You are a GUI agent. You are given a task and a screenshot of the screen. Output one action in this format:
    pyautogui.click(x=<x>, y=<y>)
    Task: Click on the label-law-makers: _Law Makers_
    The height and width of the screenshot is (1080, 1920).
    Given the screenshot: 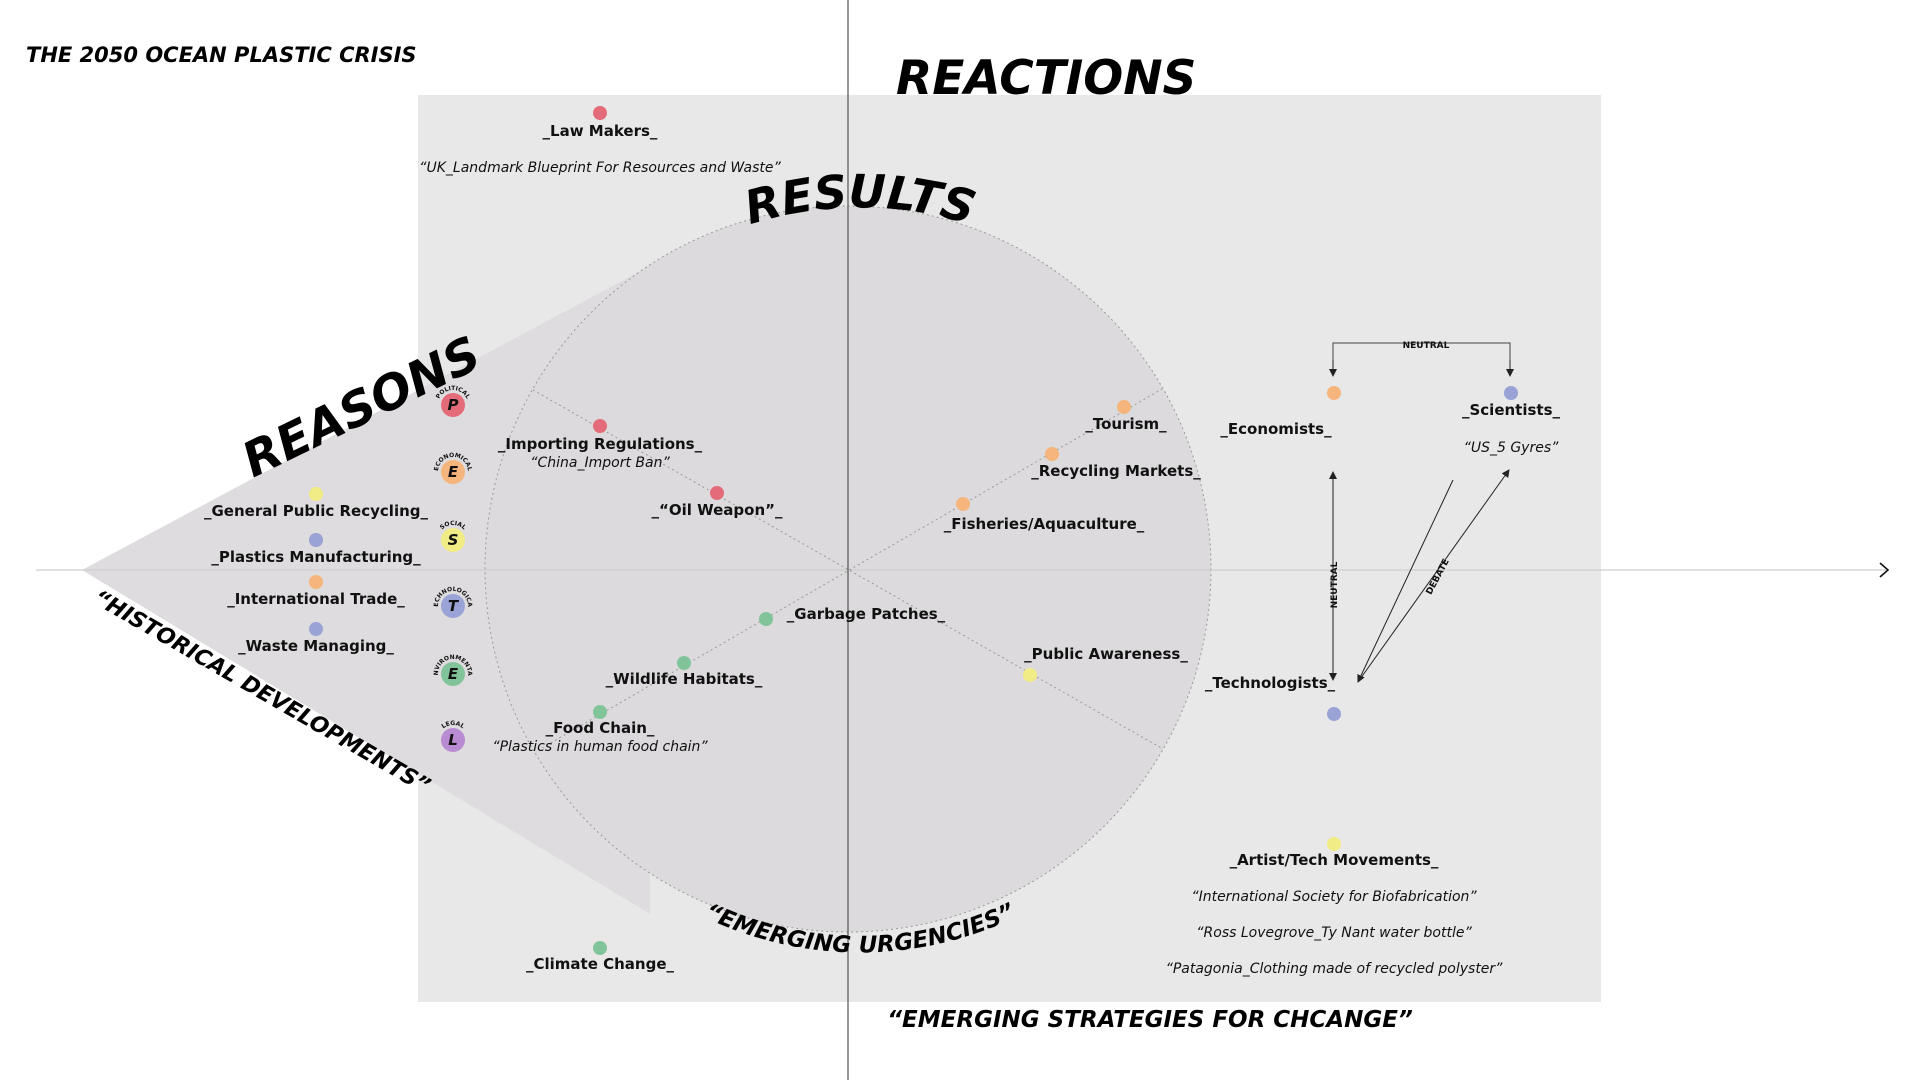 What is the action you would take?
    pyautogui.click(x=600, y=131)
    